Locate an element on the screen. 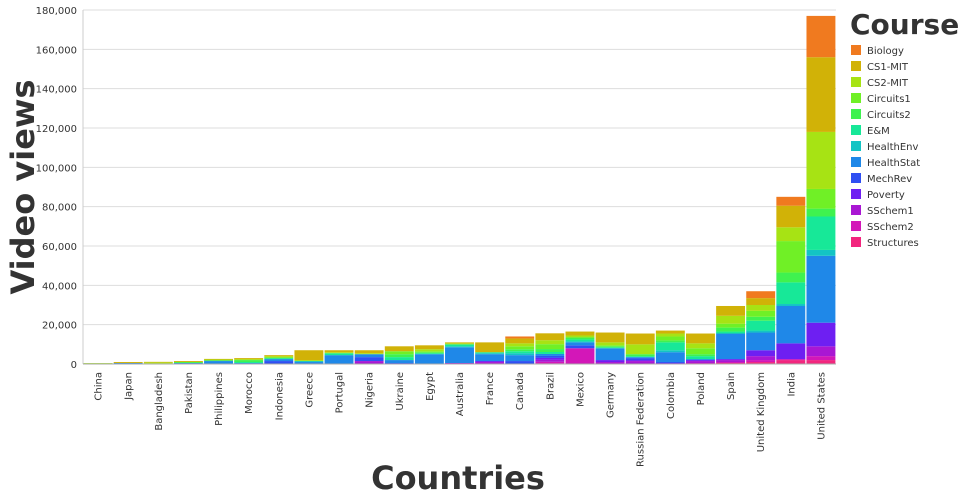 Image resolution: width=960 pixels, height=500 pixels. x-tick-label: Egypt is located at coordinates (430, 386).